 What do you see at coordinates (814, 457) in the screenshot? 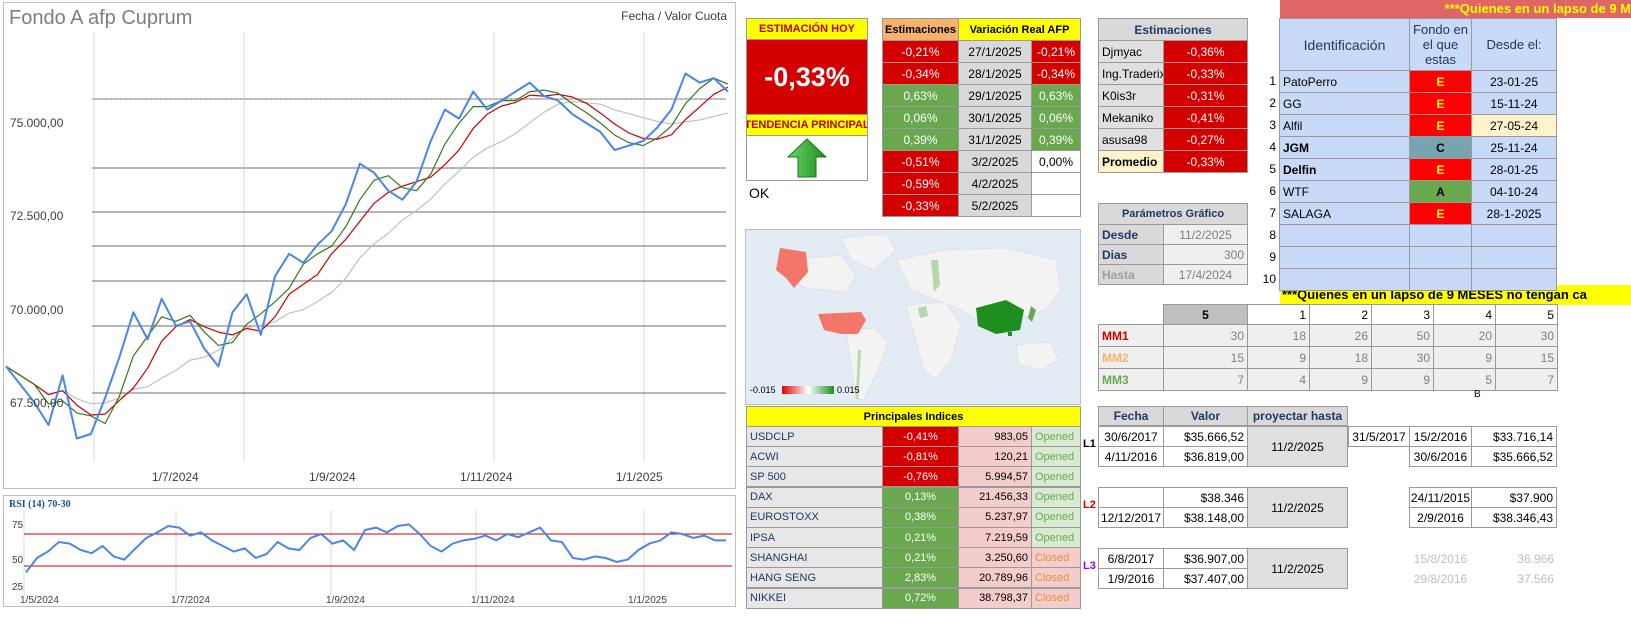
I see `index-name: ACWI` at bounding box center [814, 457].